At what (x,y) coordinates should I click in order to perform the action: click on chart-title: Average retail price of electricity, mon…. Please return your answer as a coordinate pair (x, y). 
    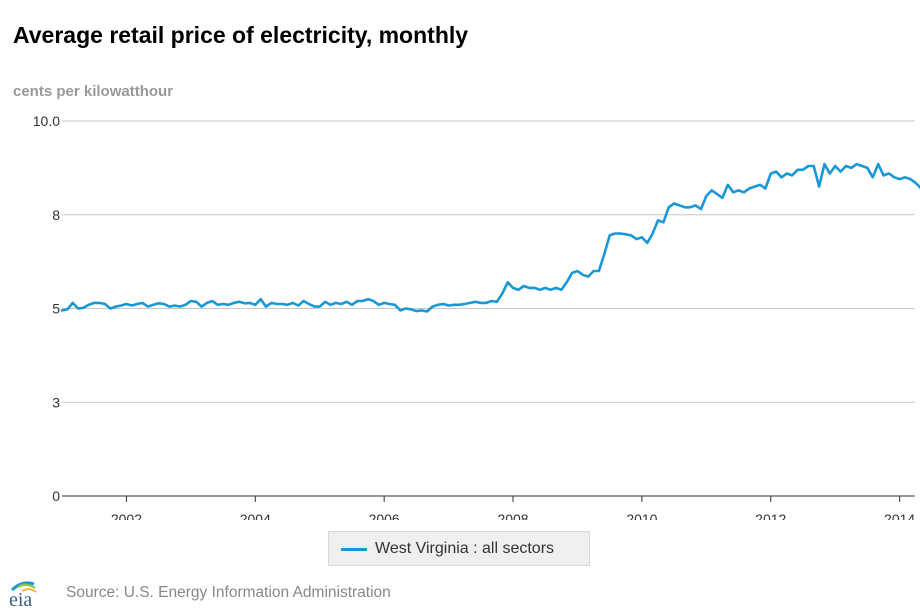
    Looking at the image, I should click on (241, 35).